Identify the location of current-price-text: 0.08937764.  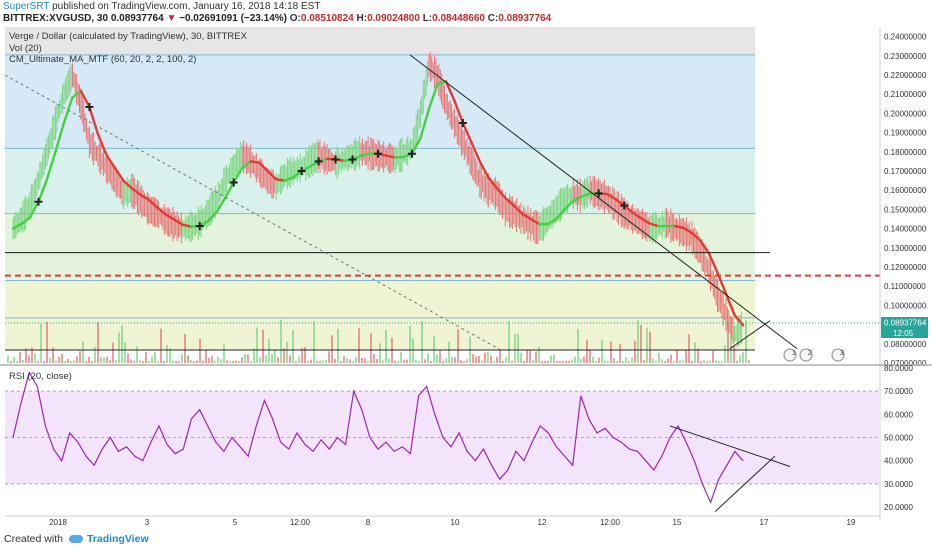
(905, 323).